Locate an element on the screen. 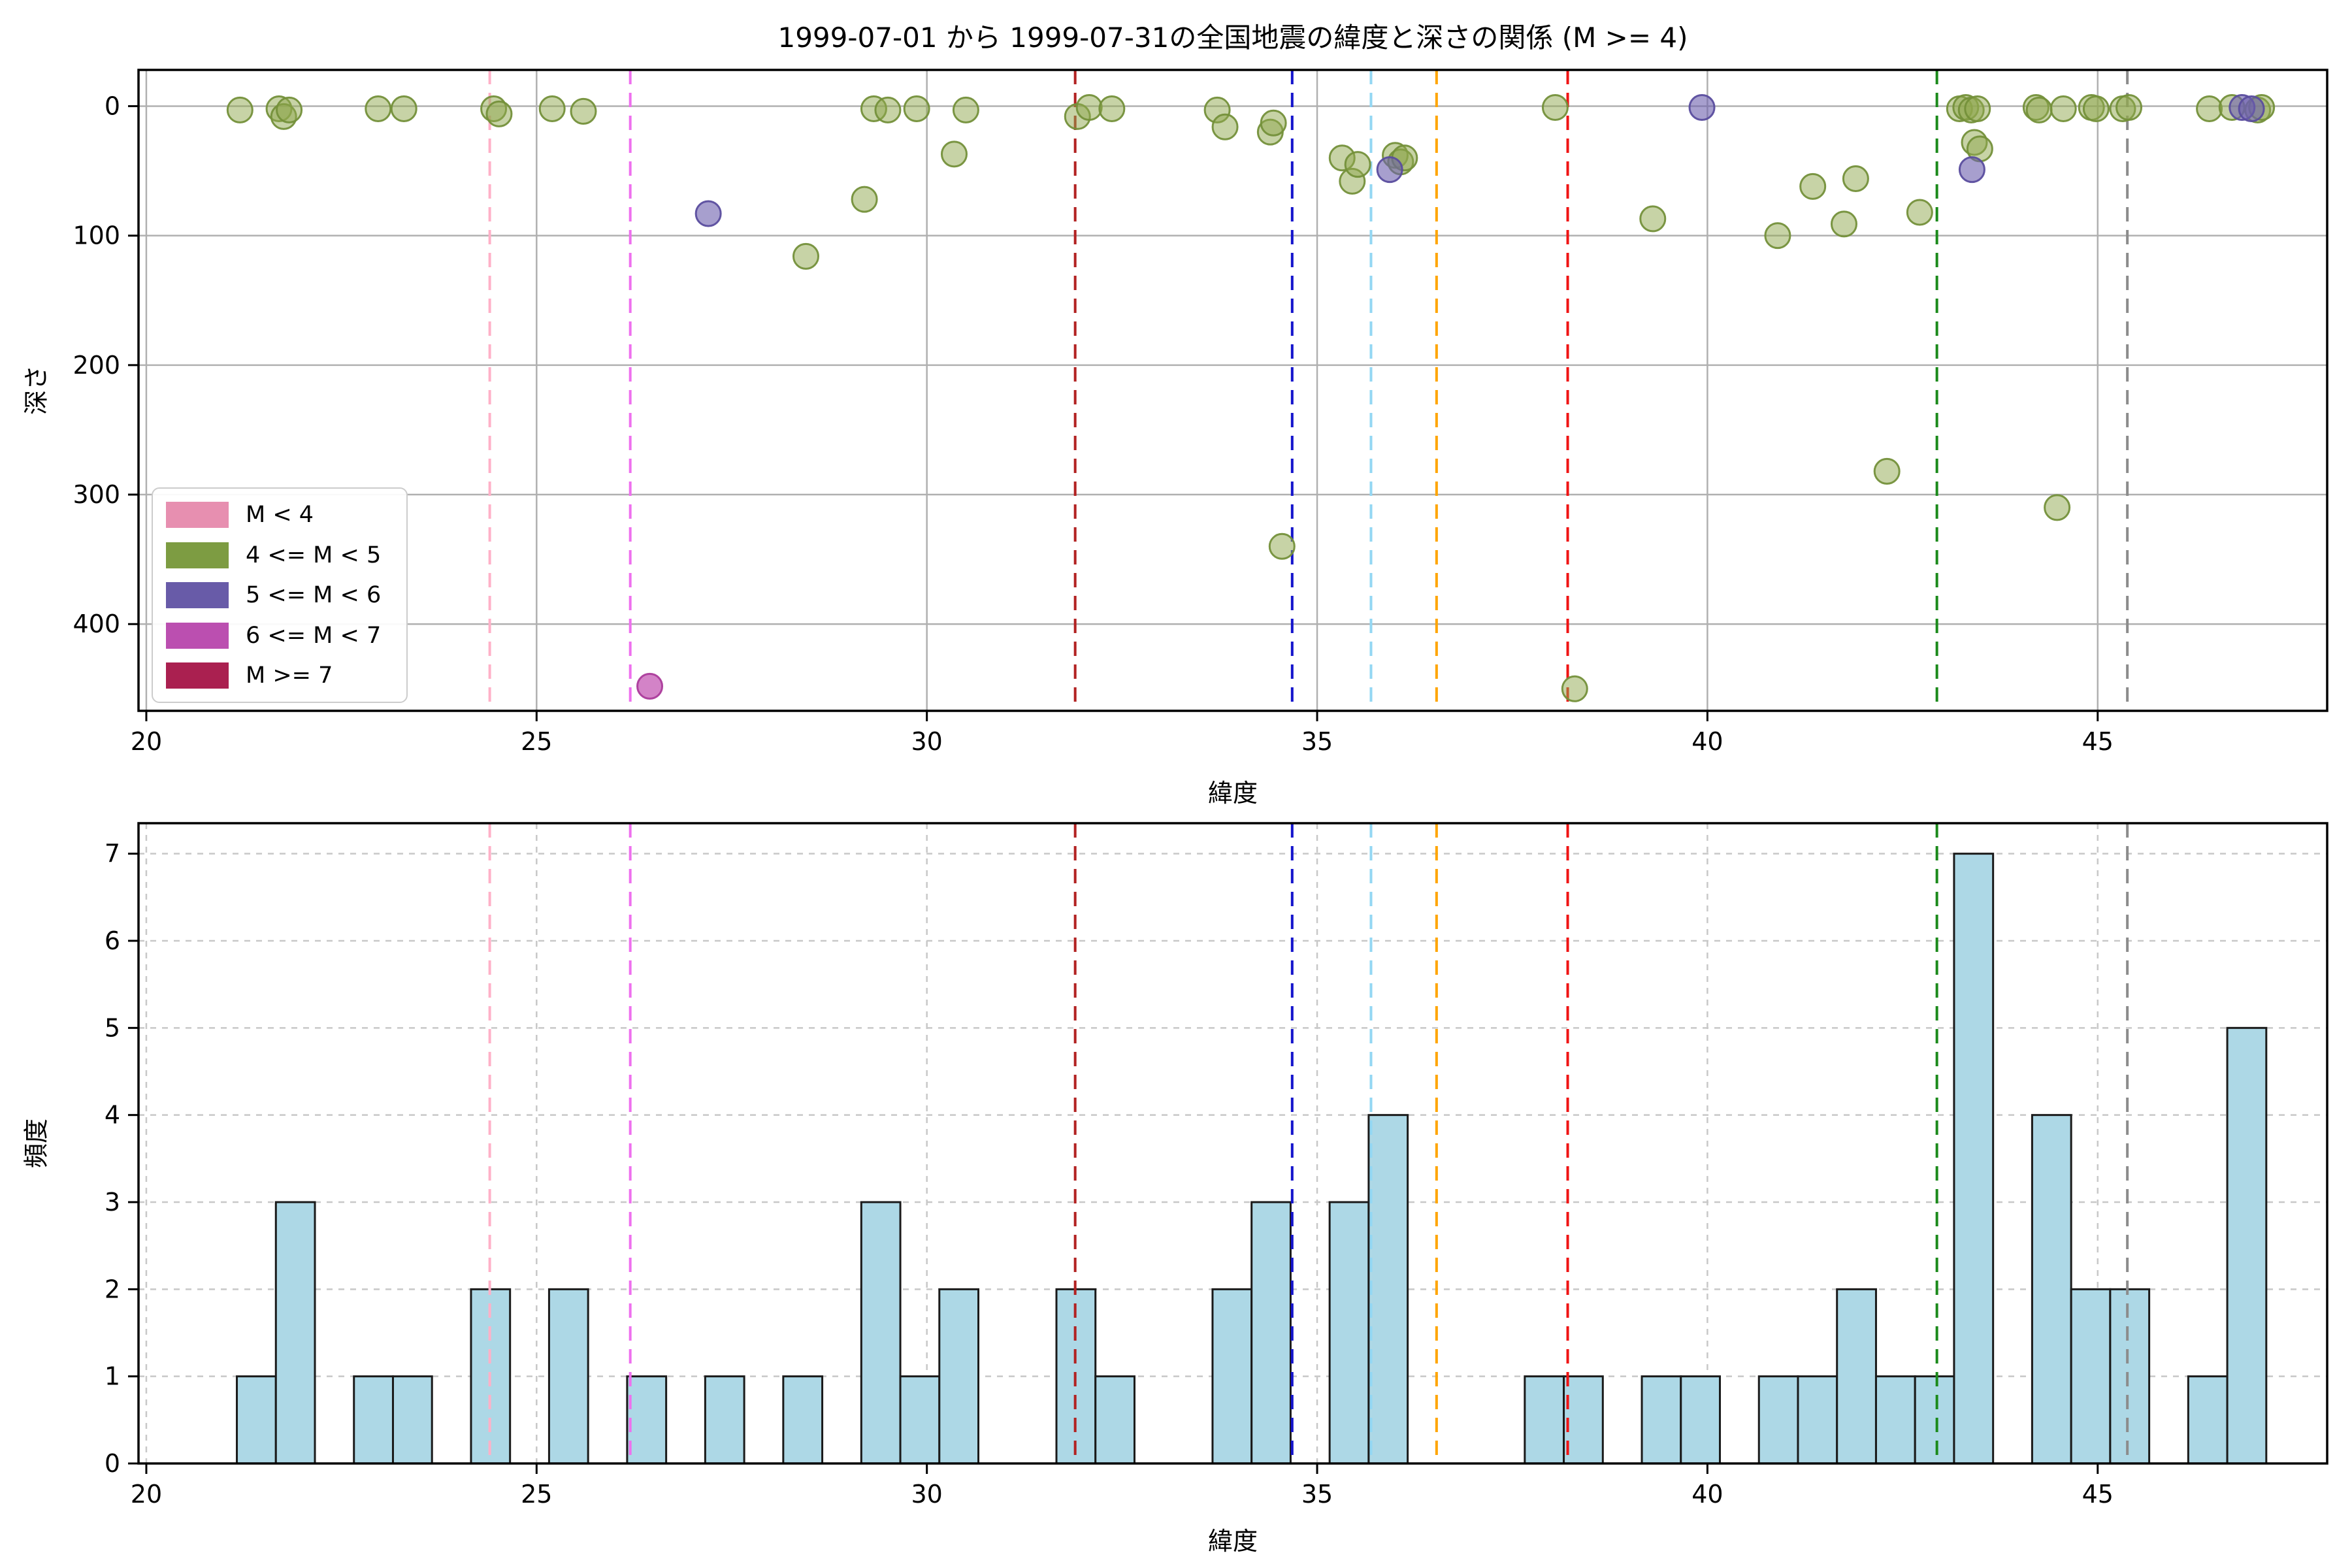 This screenshot has height=1568, width=2352. bottom-y-tick-label: 3 is located at coordinates (112, 1202).